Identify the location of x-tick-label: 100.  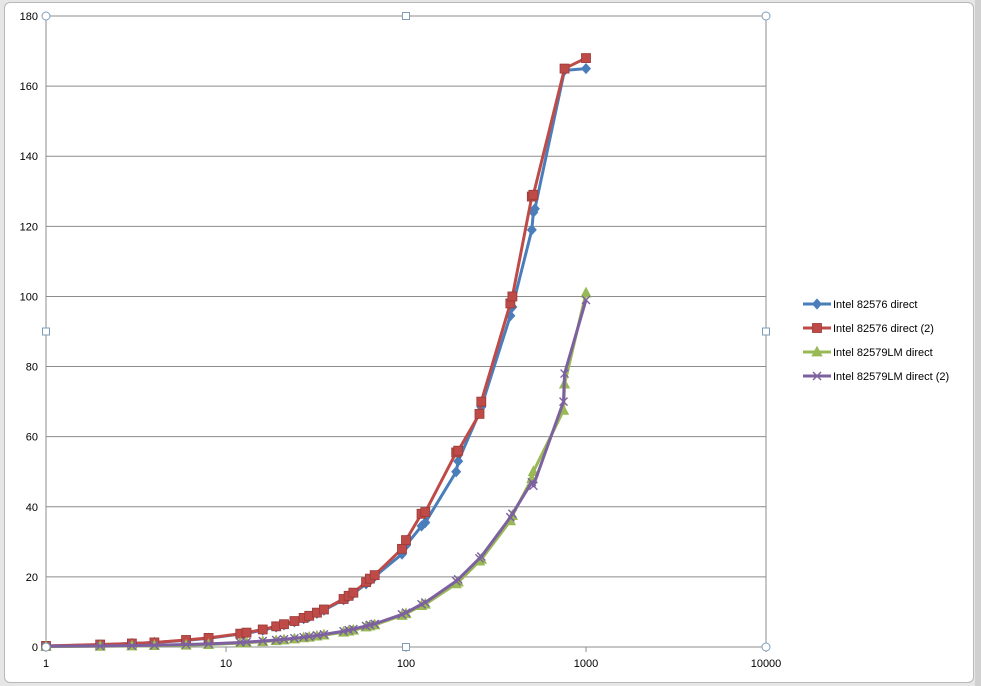
(406, 664).